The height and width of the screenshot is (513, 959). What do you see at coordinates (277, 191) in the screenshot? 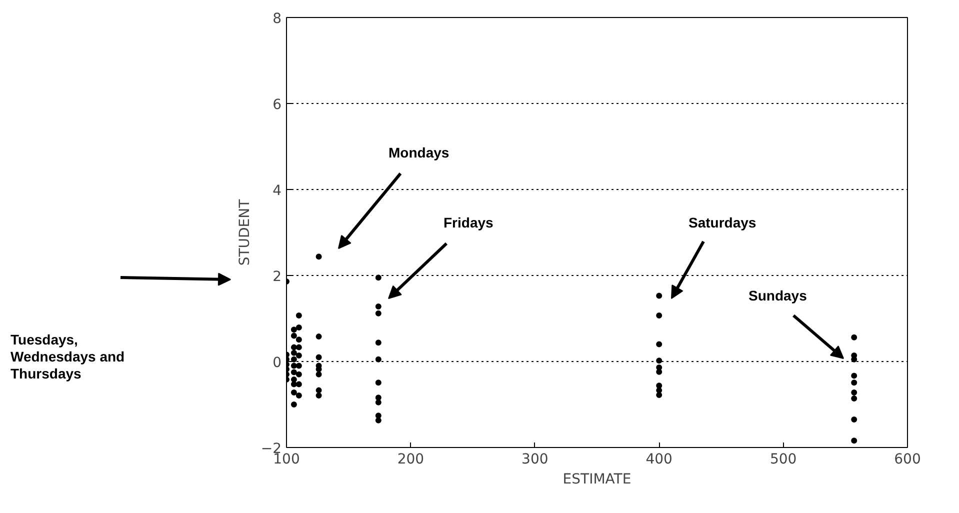
I see `y-tick-label: 4` at bounding box center [277, 191].